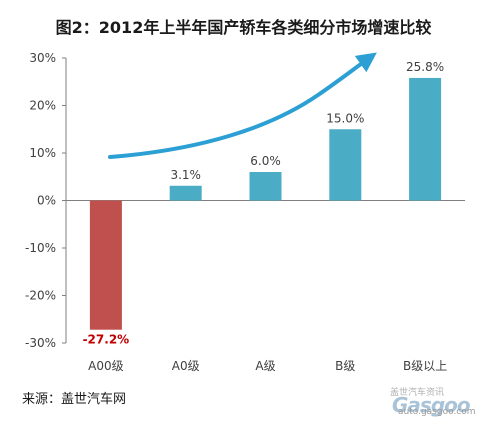 This screenshot has width=487, height=422. What do you see at coordinates (265, 161) in the screenshot?
I see `bar-value-label: 6.0%` at bounding box center [265, 161].